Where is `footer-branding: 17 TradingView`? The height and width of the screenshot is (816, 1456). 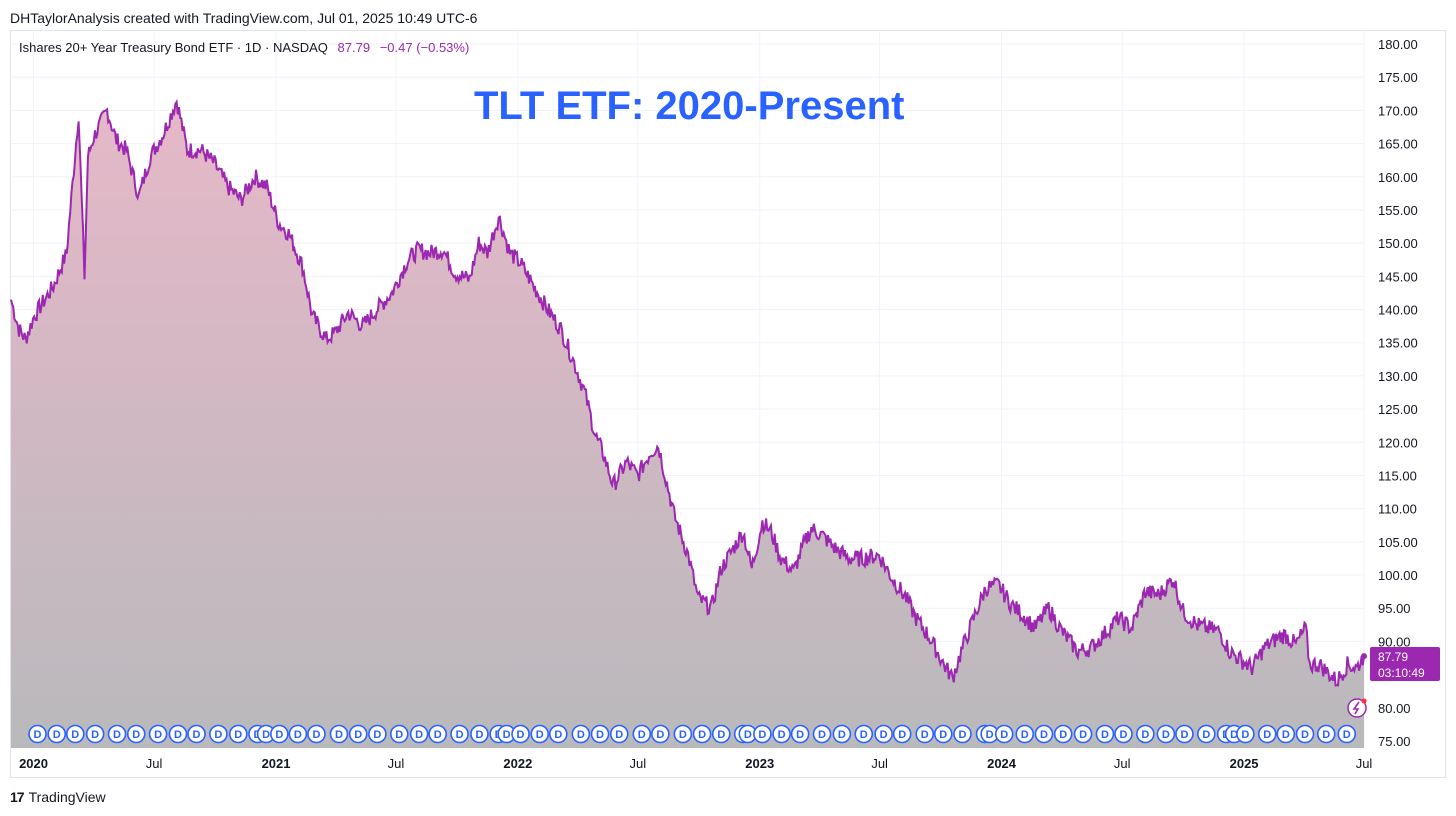
footer-branding: 17 TradingView is located at coordinates (58, 797).